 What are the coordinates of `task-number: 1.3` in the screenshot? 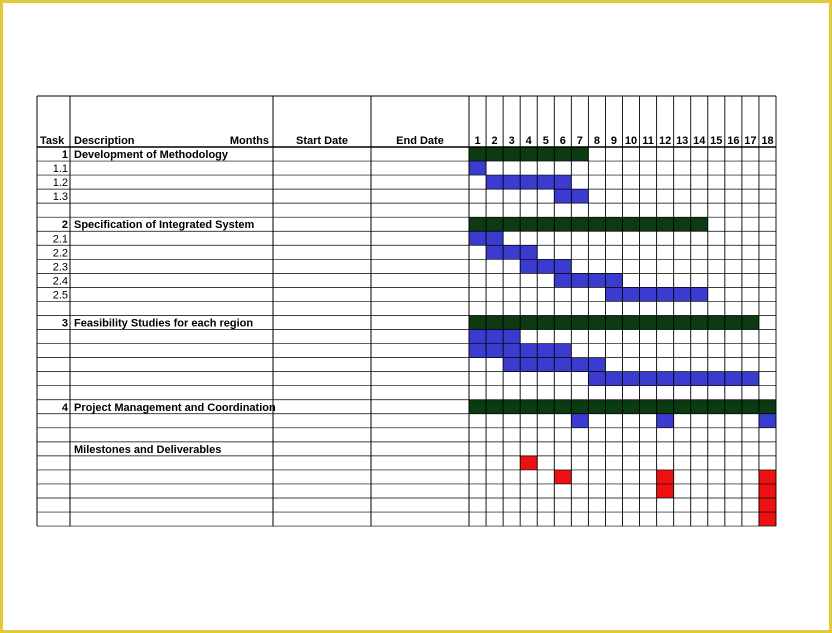 It's located at (60, 197).